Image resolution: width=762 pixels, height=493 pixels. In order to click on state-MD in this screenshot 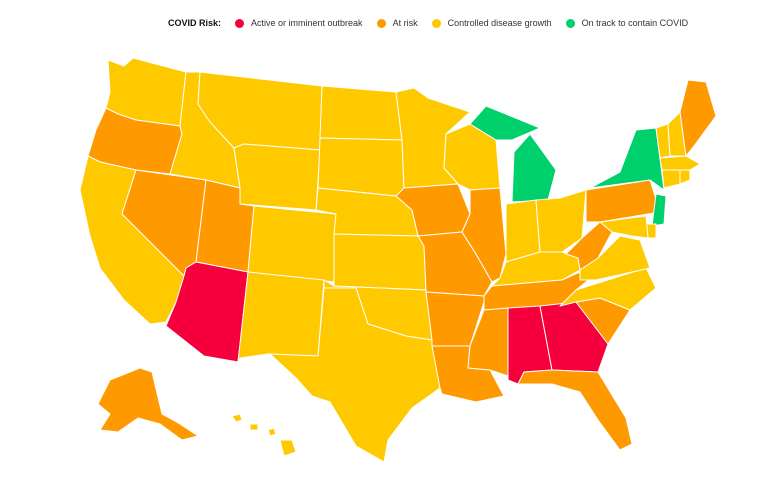, I will do `click(624, 227)`.